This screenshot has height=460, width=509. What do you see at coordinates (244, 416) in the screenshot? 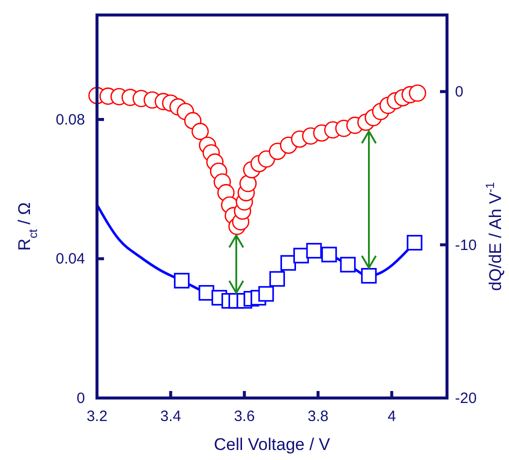
I see `x-tick-label: 3.6` at bounding box center [244, 416].